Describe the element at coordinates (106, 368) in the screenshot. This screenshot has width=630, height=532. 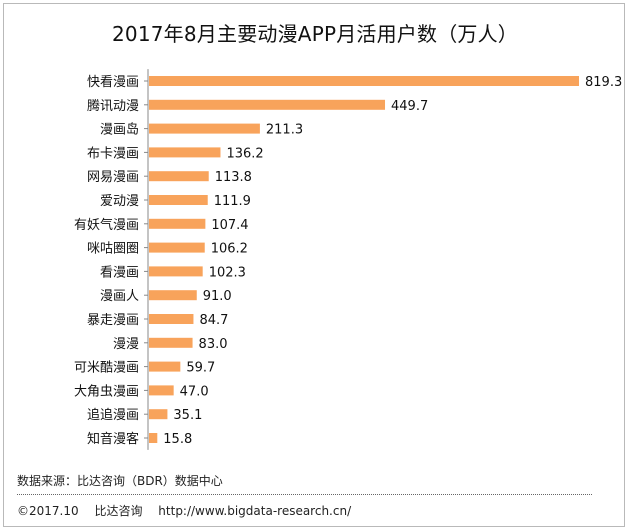
I see `category-label: 可米酷漫画` at that location.